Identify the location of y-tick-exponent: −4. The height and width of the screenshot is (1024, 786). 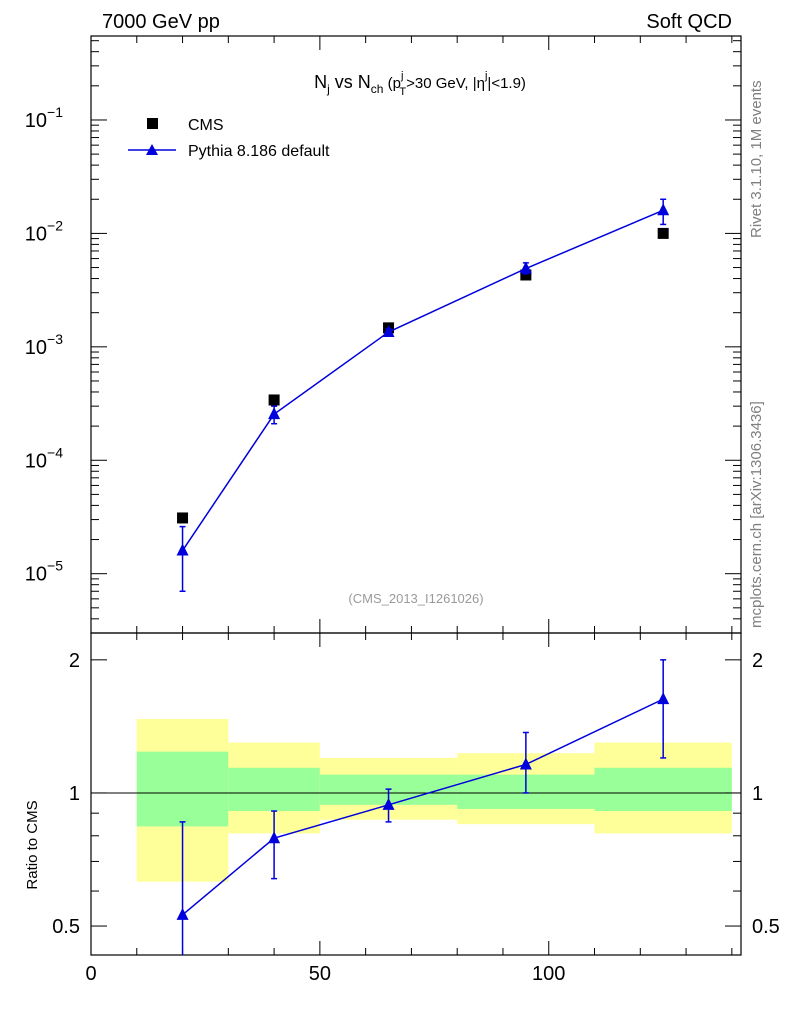
(55, 452).